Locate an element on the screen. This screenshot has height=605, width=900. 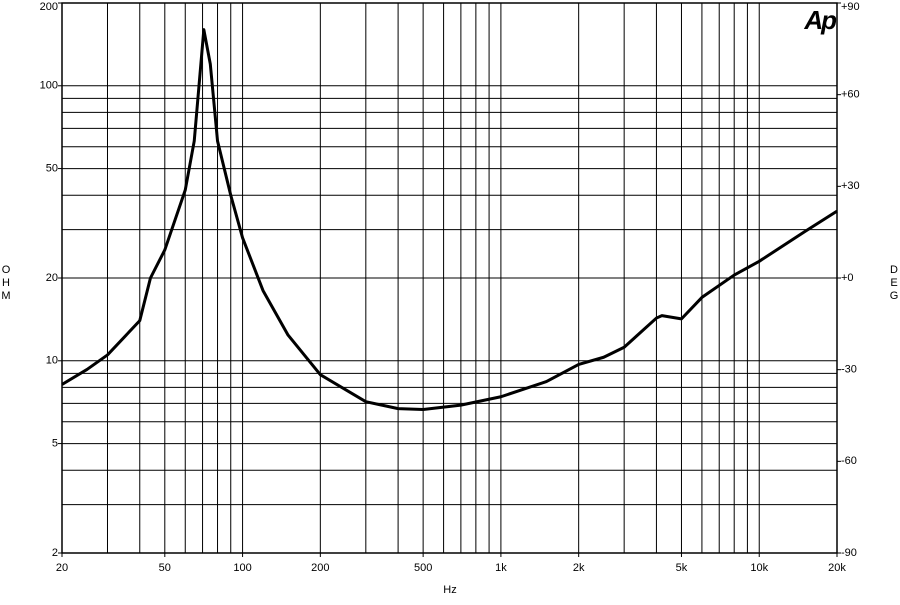
x-tick-label: 20 is located at coordinates (62, 568).